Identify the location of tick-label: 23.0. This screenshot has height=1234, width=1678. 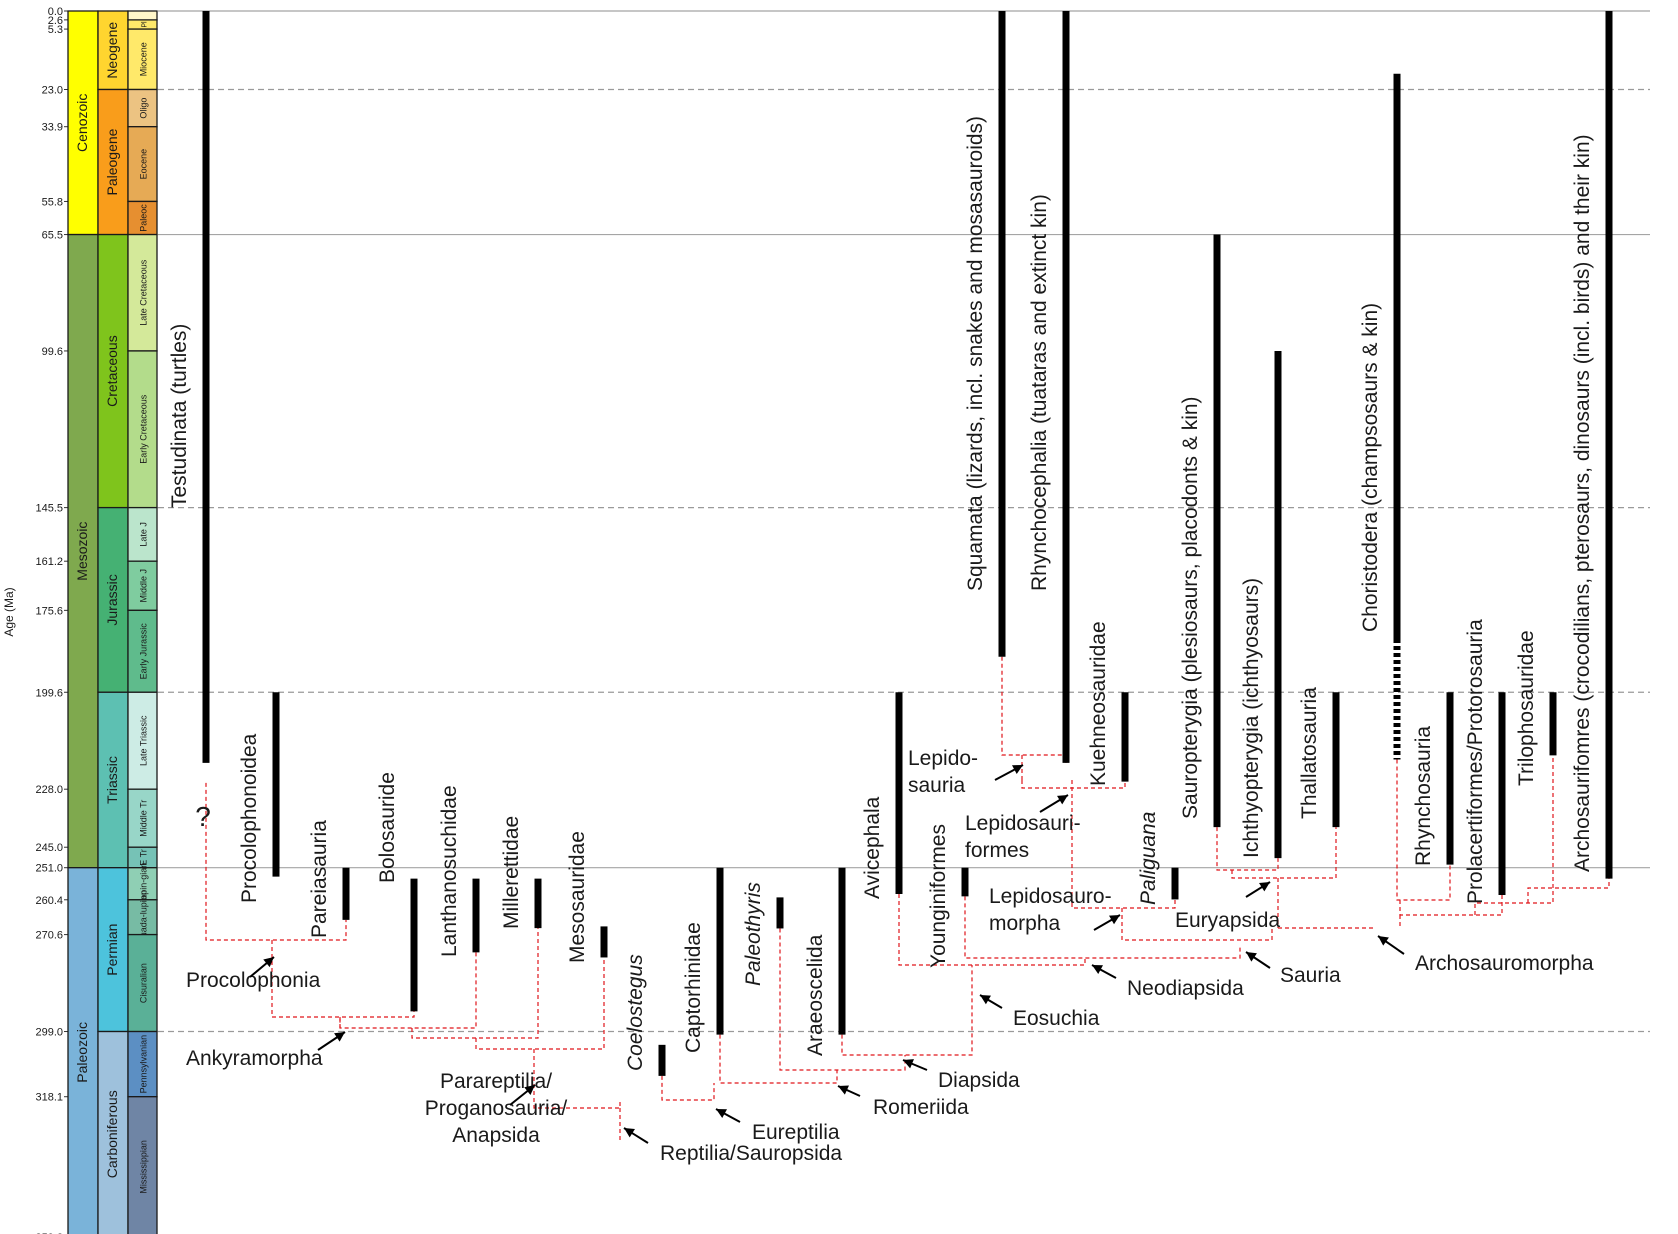
(52, 91).